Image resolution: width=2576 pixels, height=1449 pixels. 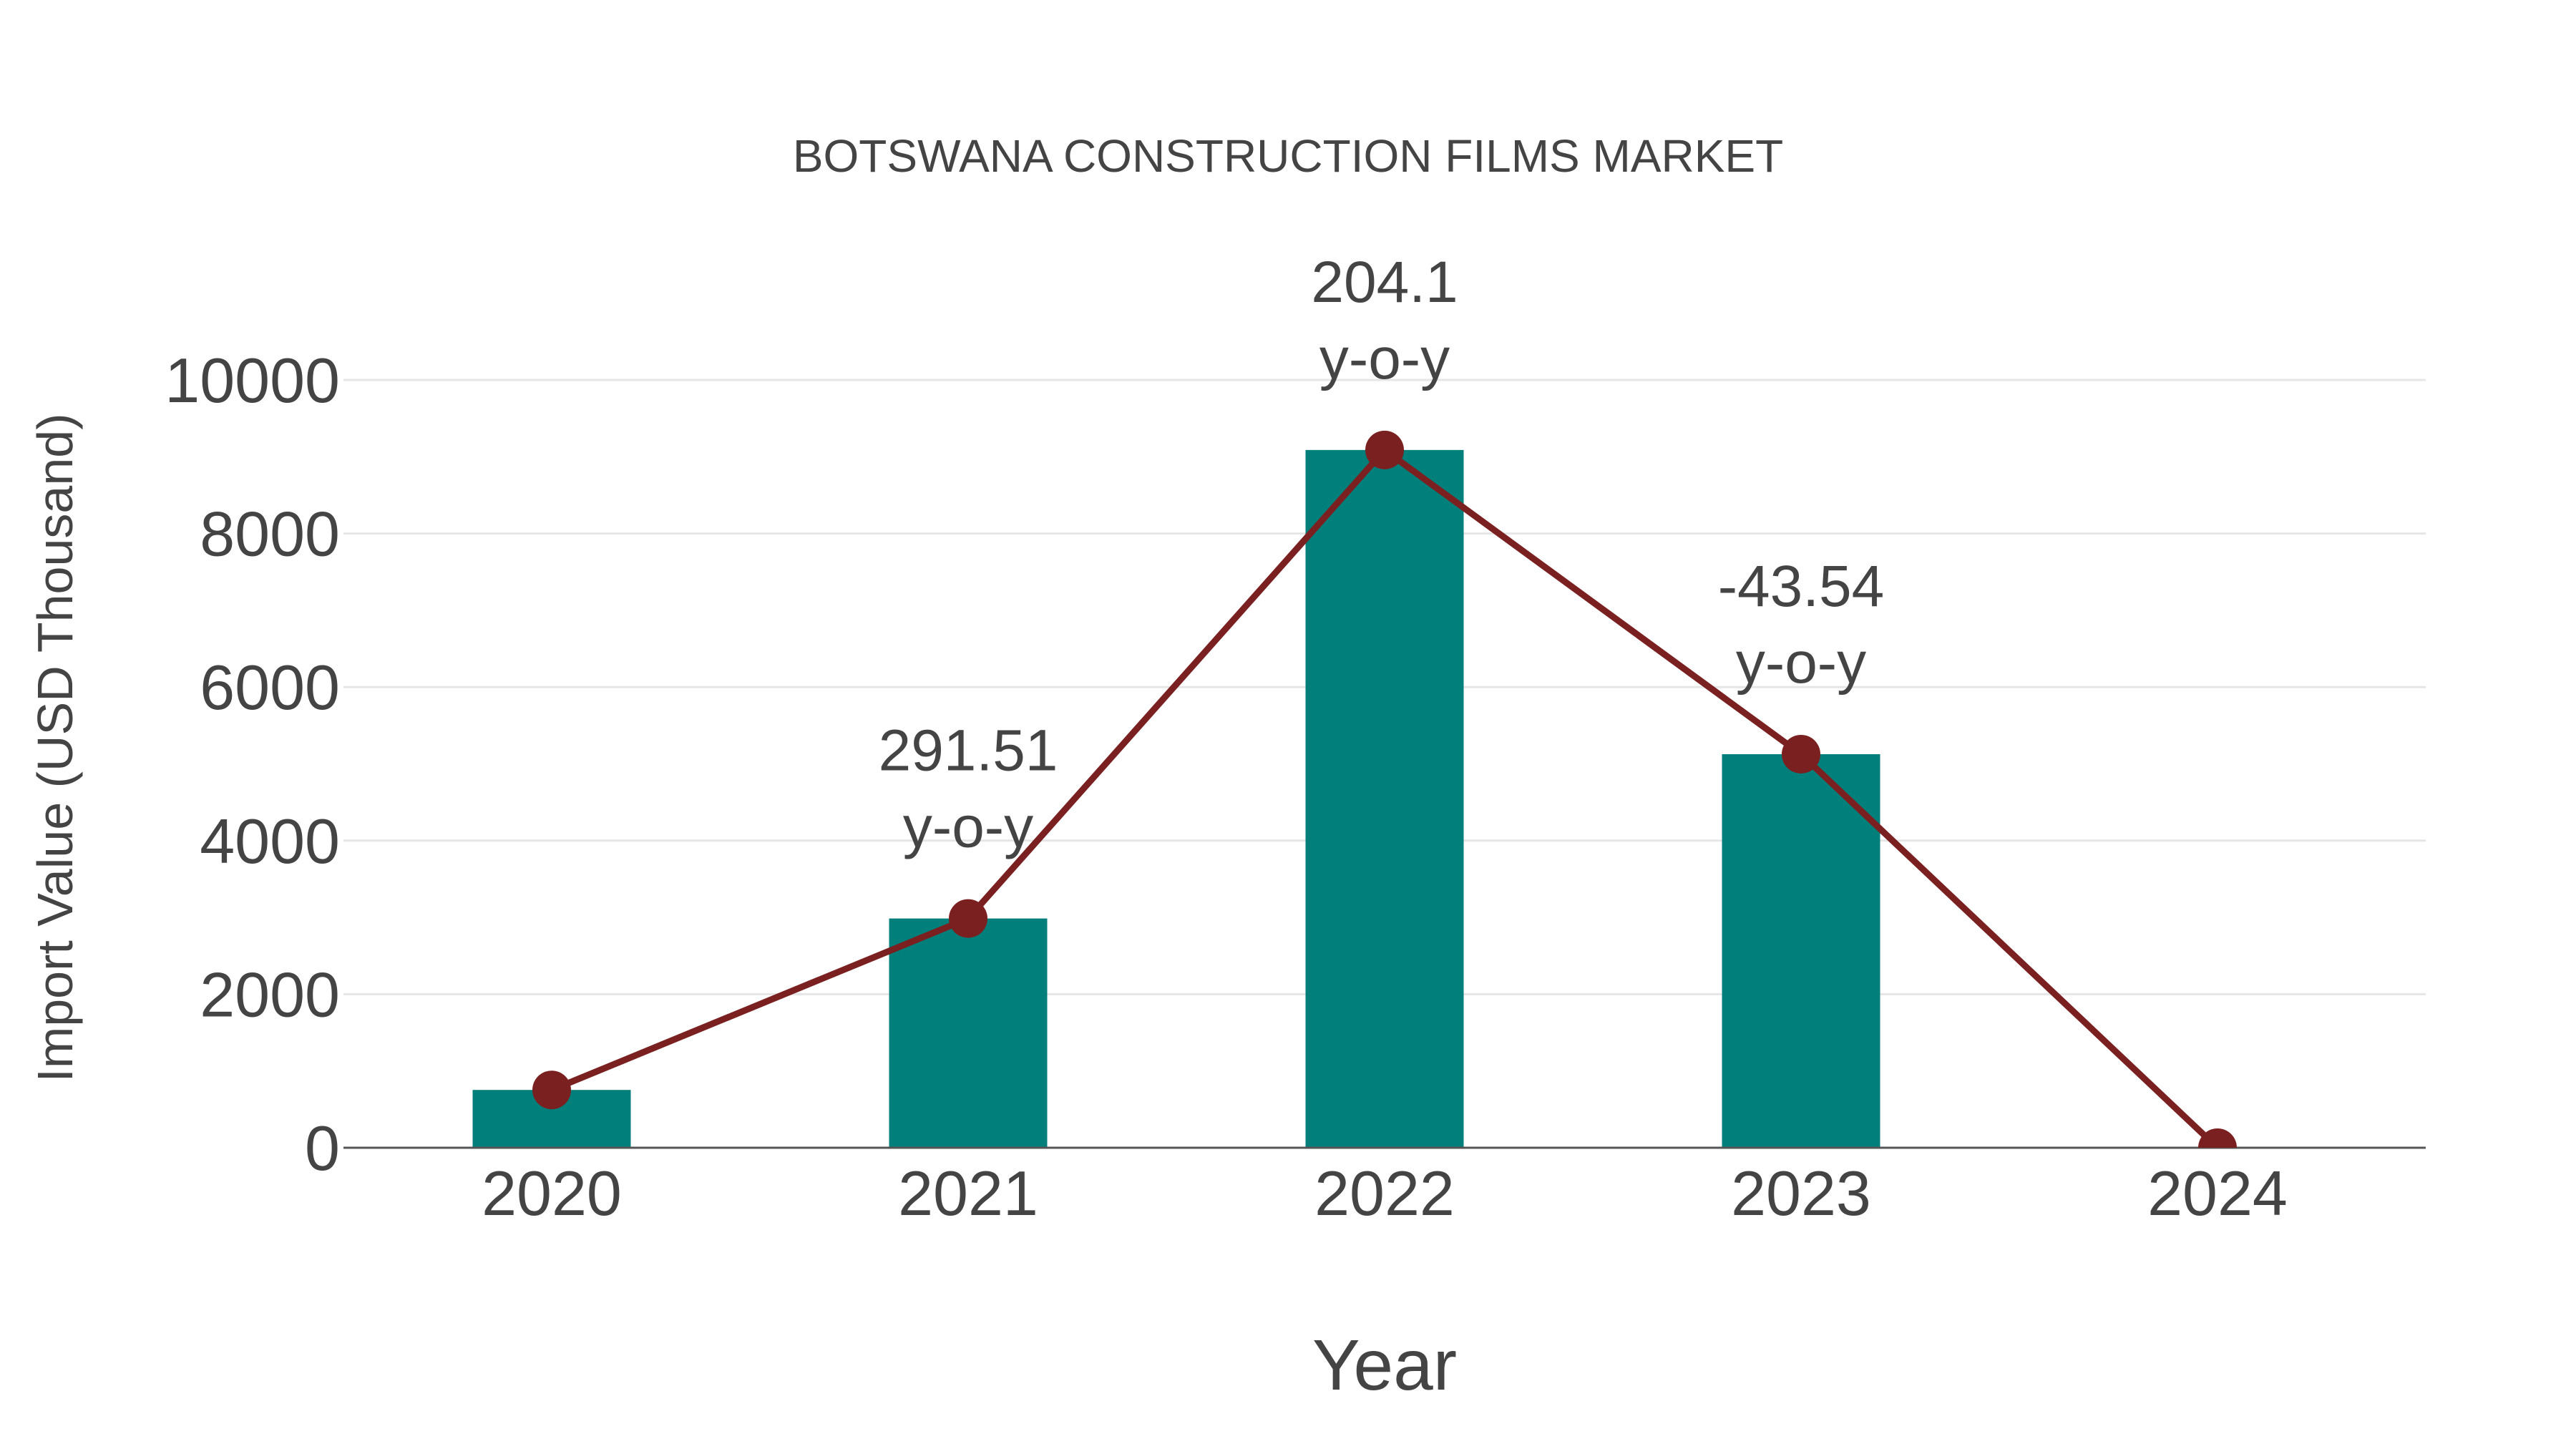 What do you see at coordinates (322, 1148) in the screenshot?
I see `y-tick-label: 0` at bounding box center [322, 1148].